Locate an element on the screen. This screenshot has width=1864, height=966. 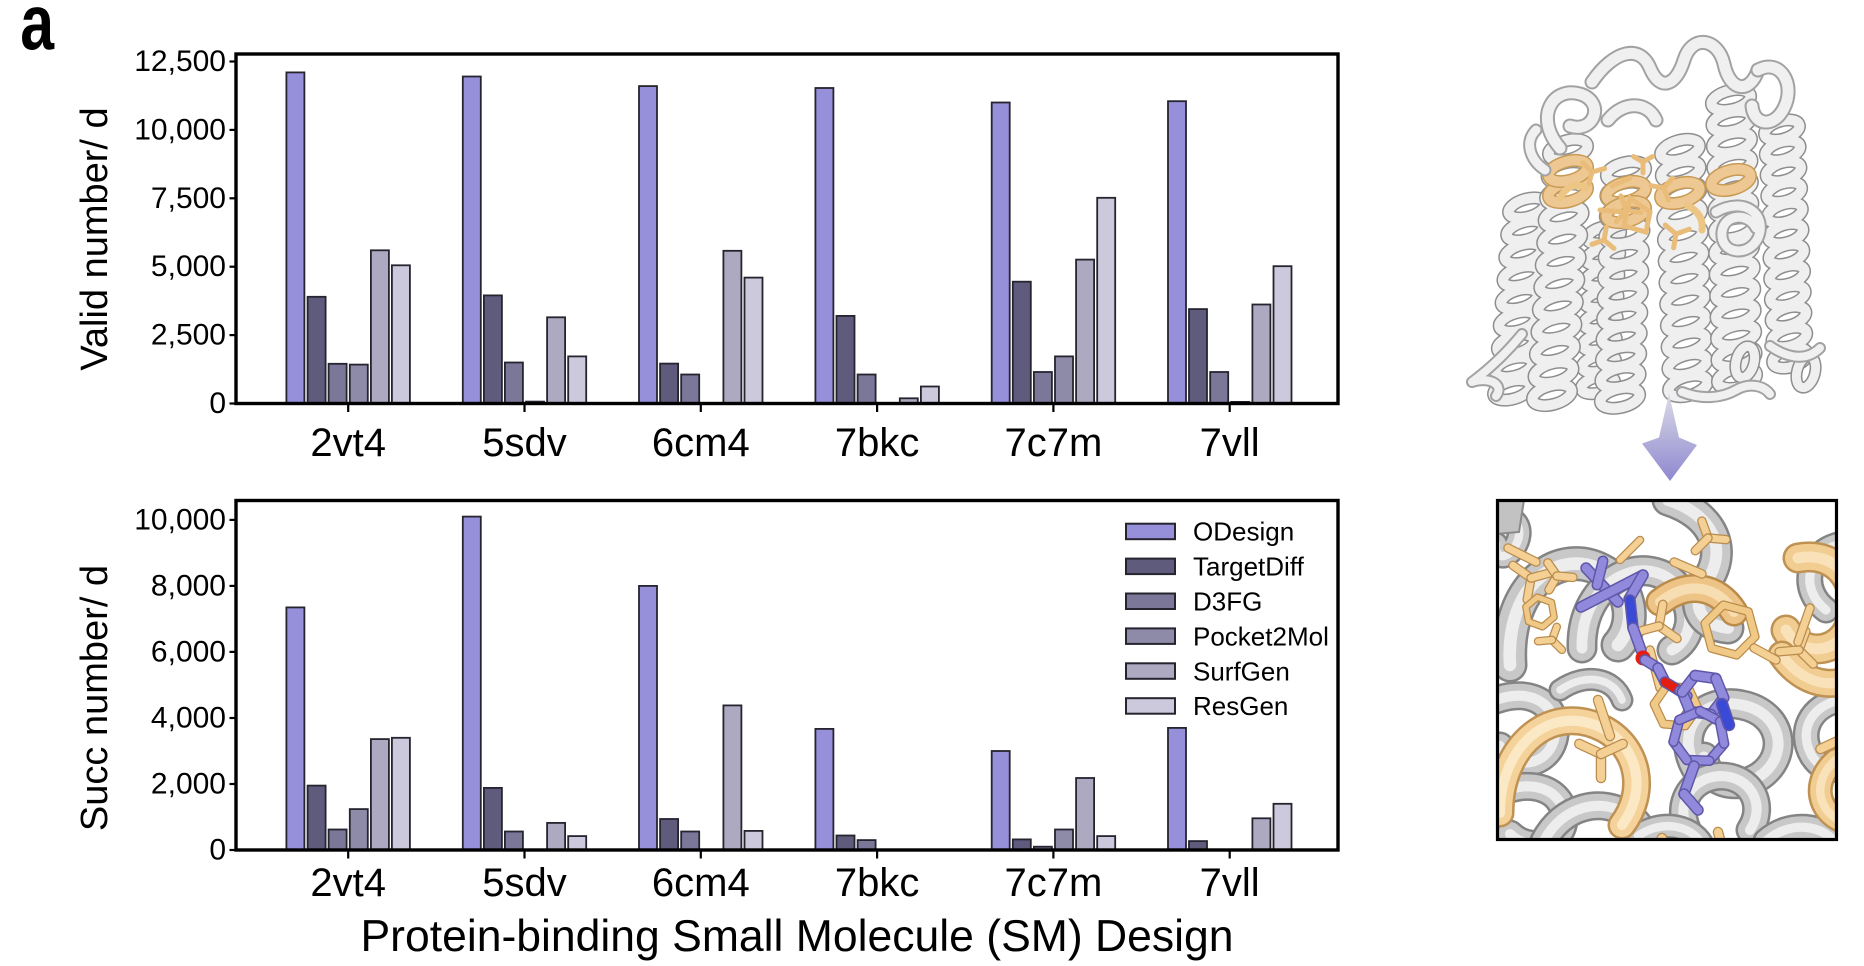
svg-text: ResGen is located at coordinates (1240, 706).